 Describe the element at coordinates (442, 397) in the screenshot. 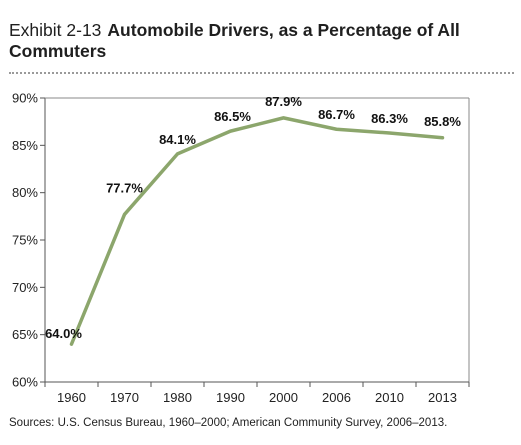

I see `x-tick-label: 2013` at that location.